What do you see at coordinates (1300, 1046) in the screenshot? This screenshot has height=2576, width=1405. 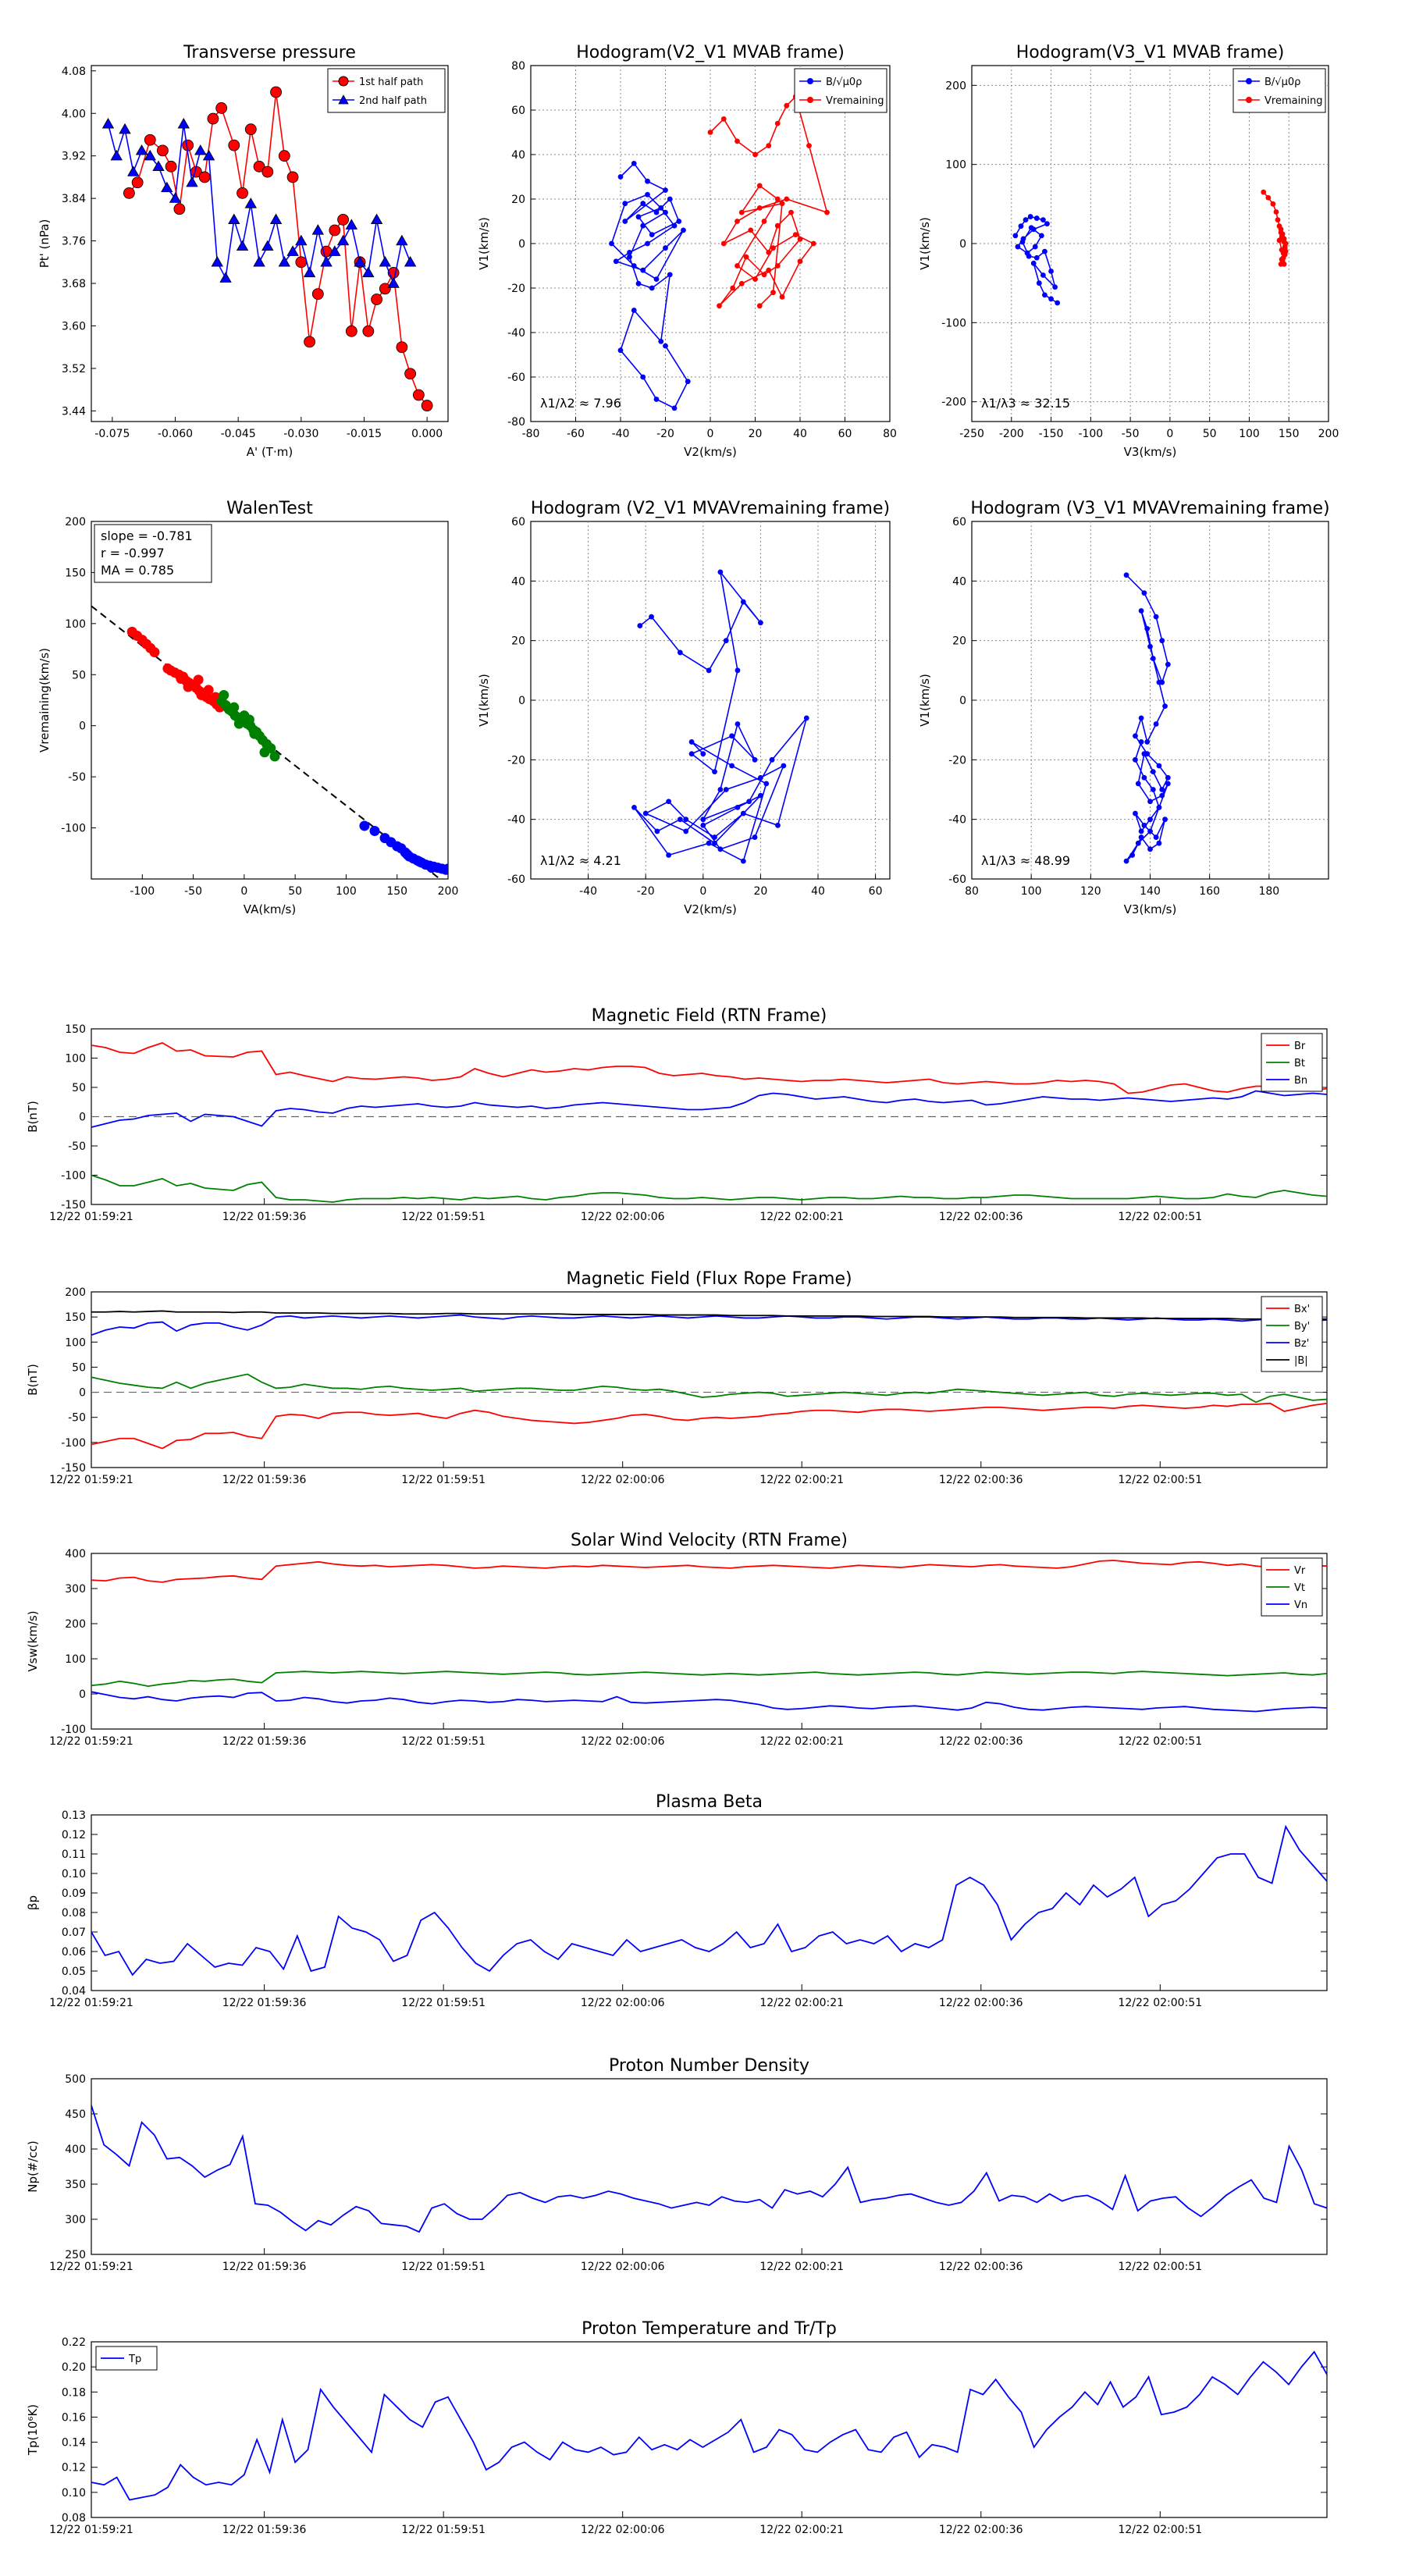 I see `legend-label: Br` at bounding box center [1300, 1046].